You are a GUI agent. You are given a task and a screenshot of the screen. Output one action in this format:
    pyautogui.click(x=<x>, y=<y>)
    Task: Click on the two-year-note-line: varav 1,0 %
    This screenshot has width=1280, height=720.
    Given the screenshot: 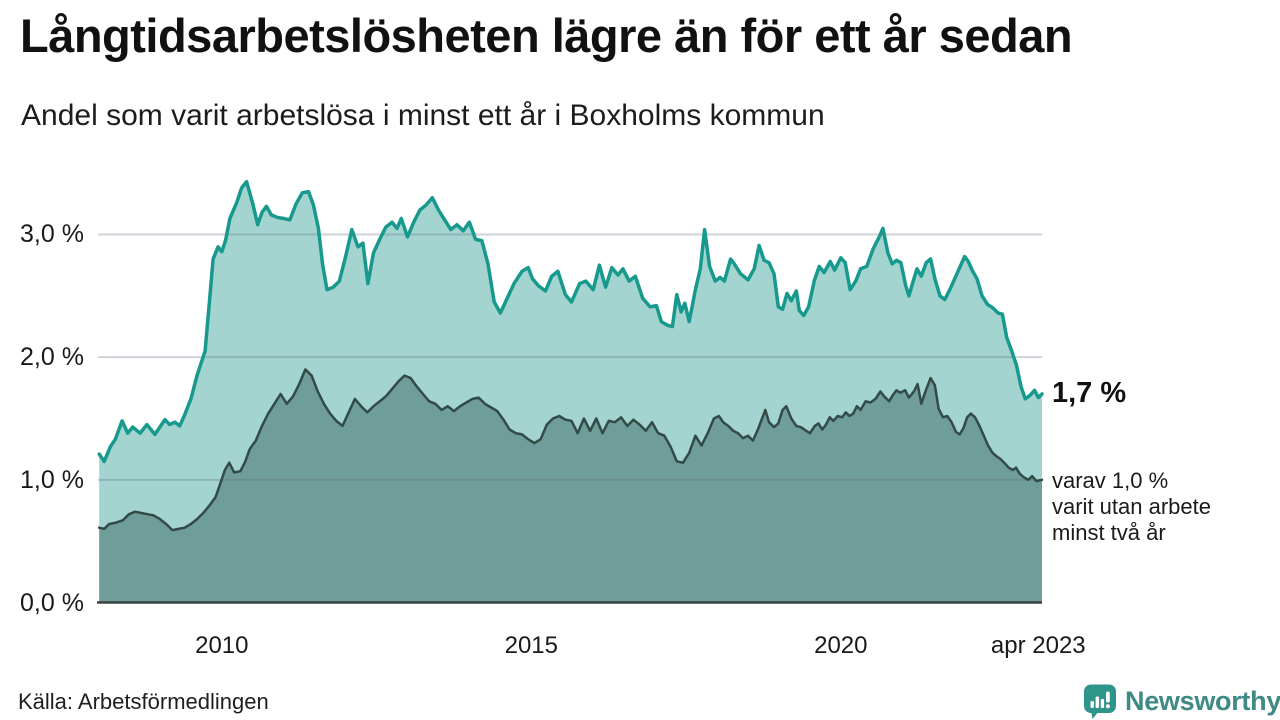 What is the action you would take?
    pyautogui.click(x=1110, y=480)
    